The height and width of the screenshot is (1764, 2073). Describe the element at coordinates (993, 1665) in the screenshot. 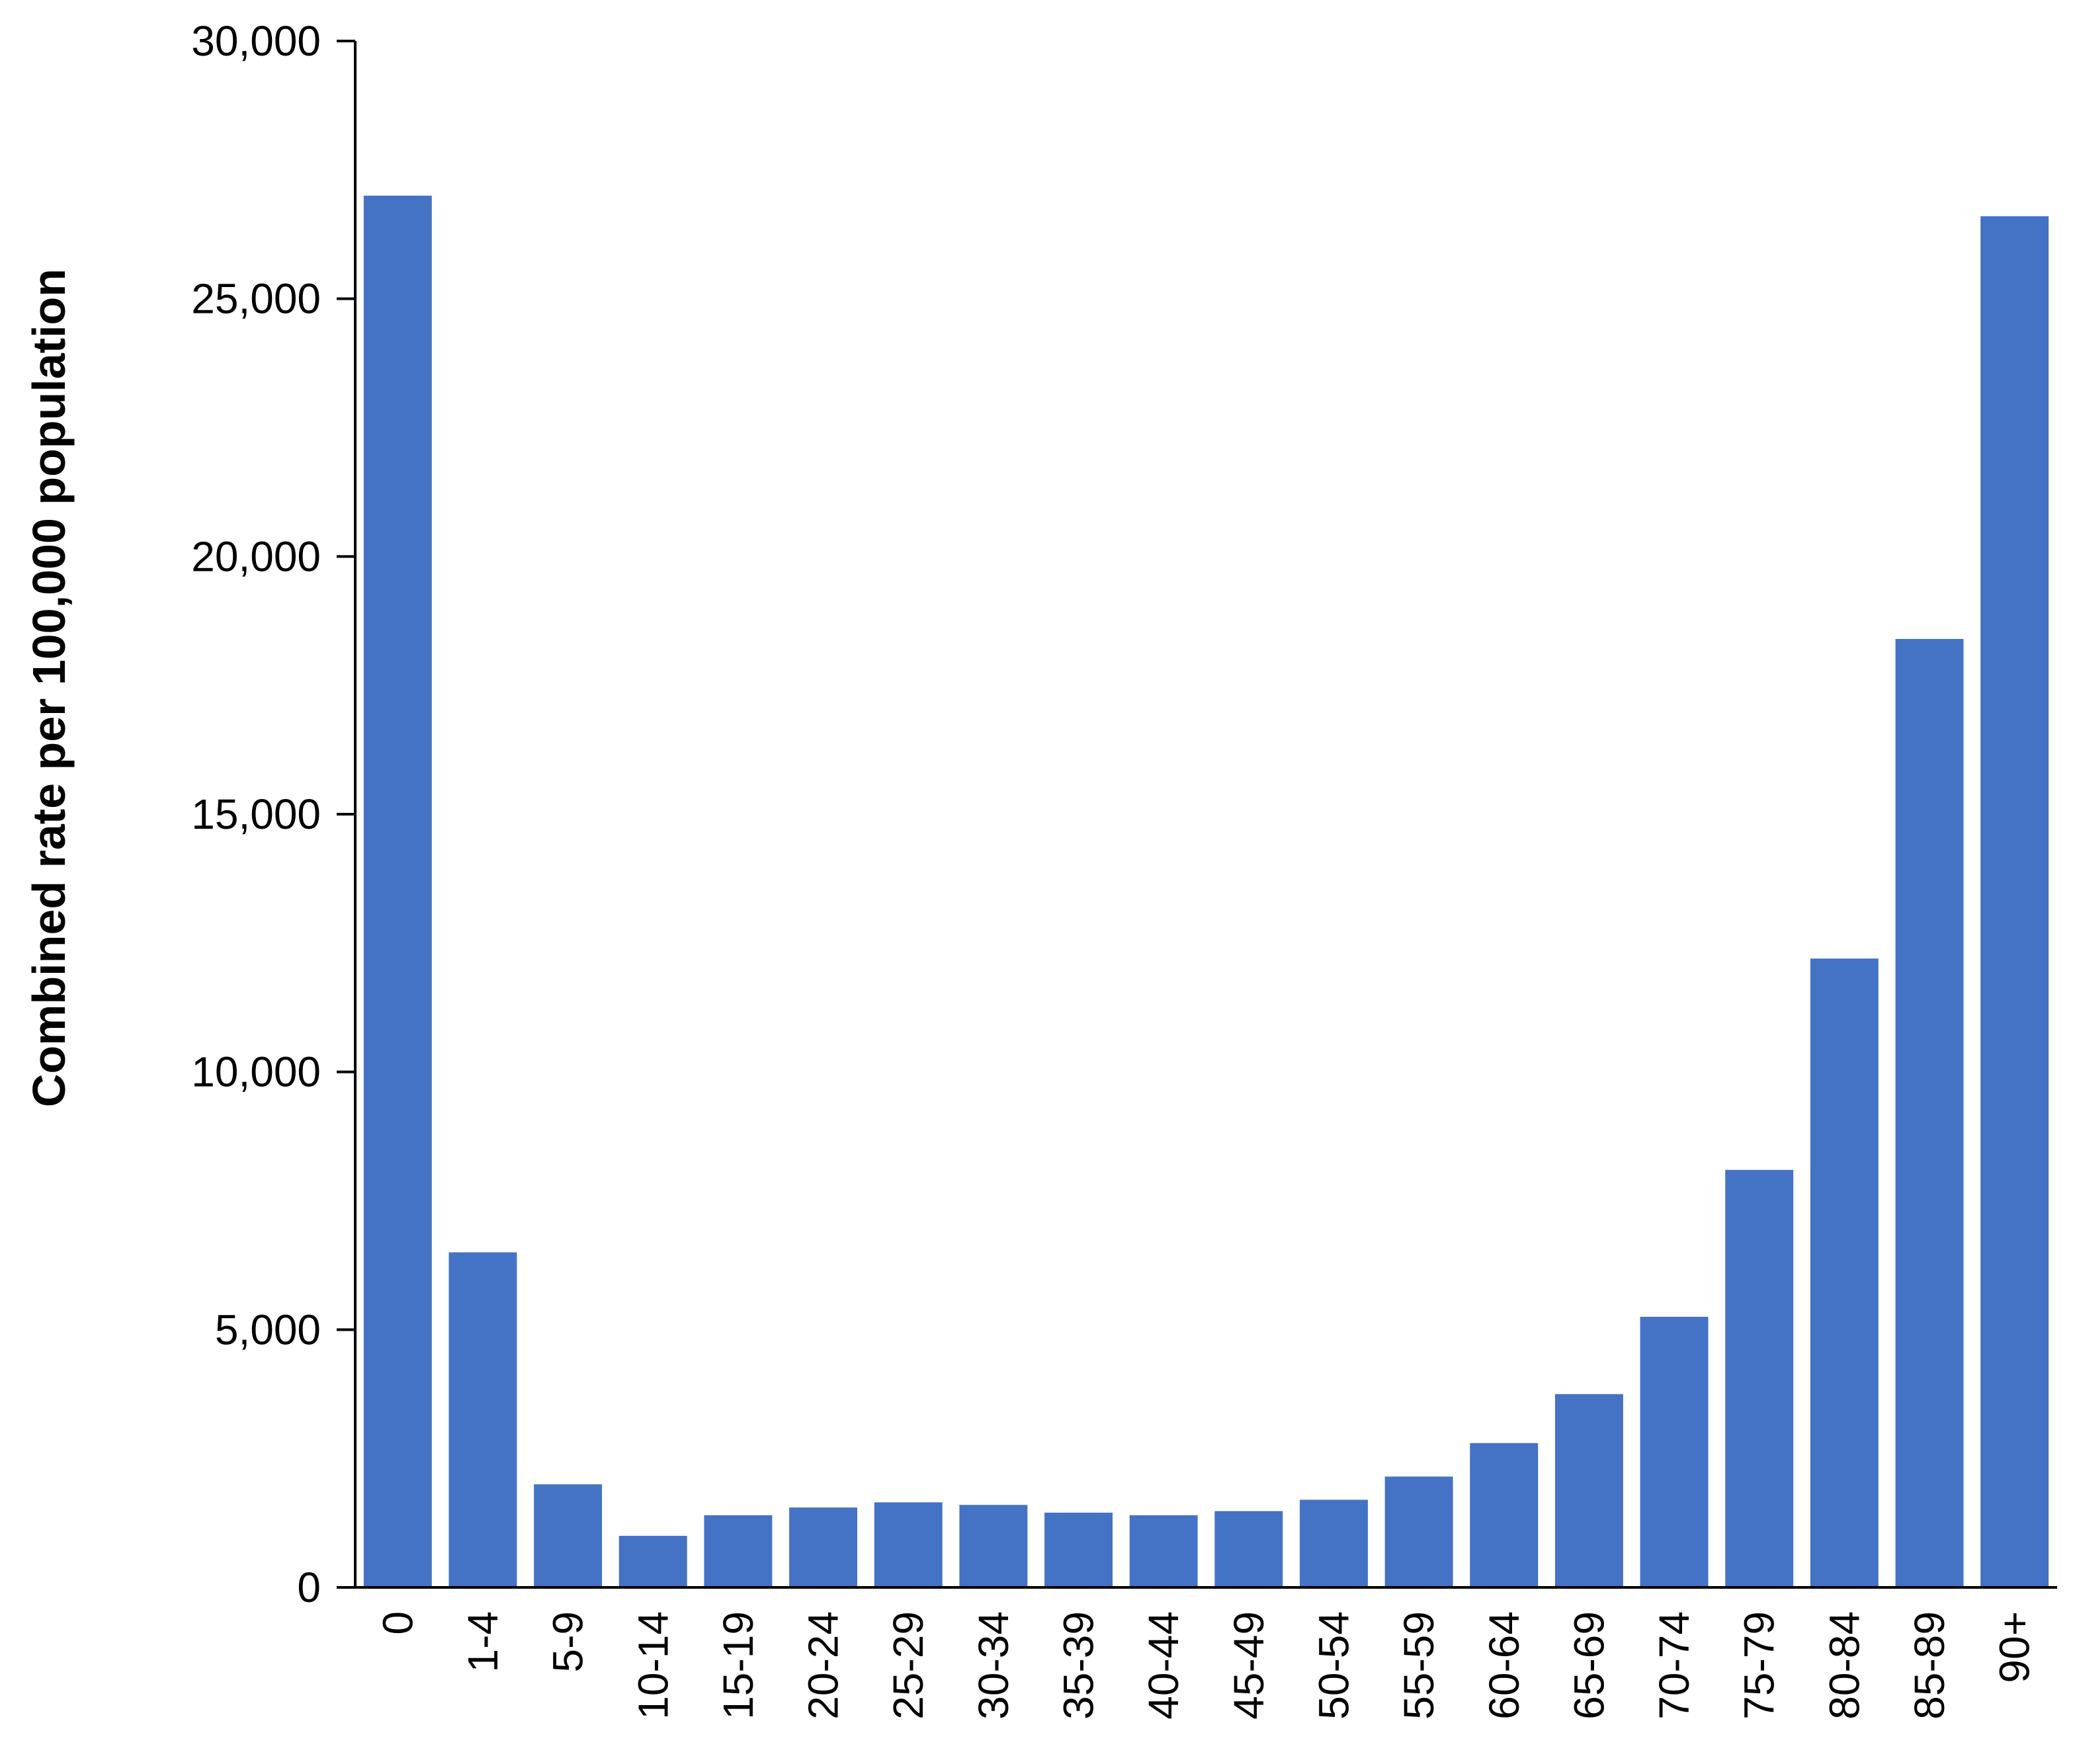

I see `x-tick-label: 30-34` at that location.